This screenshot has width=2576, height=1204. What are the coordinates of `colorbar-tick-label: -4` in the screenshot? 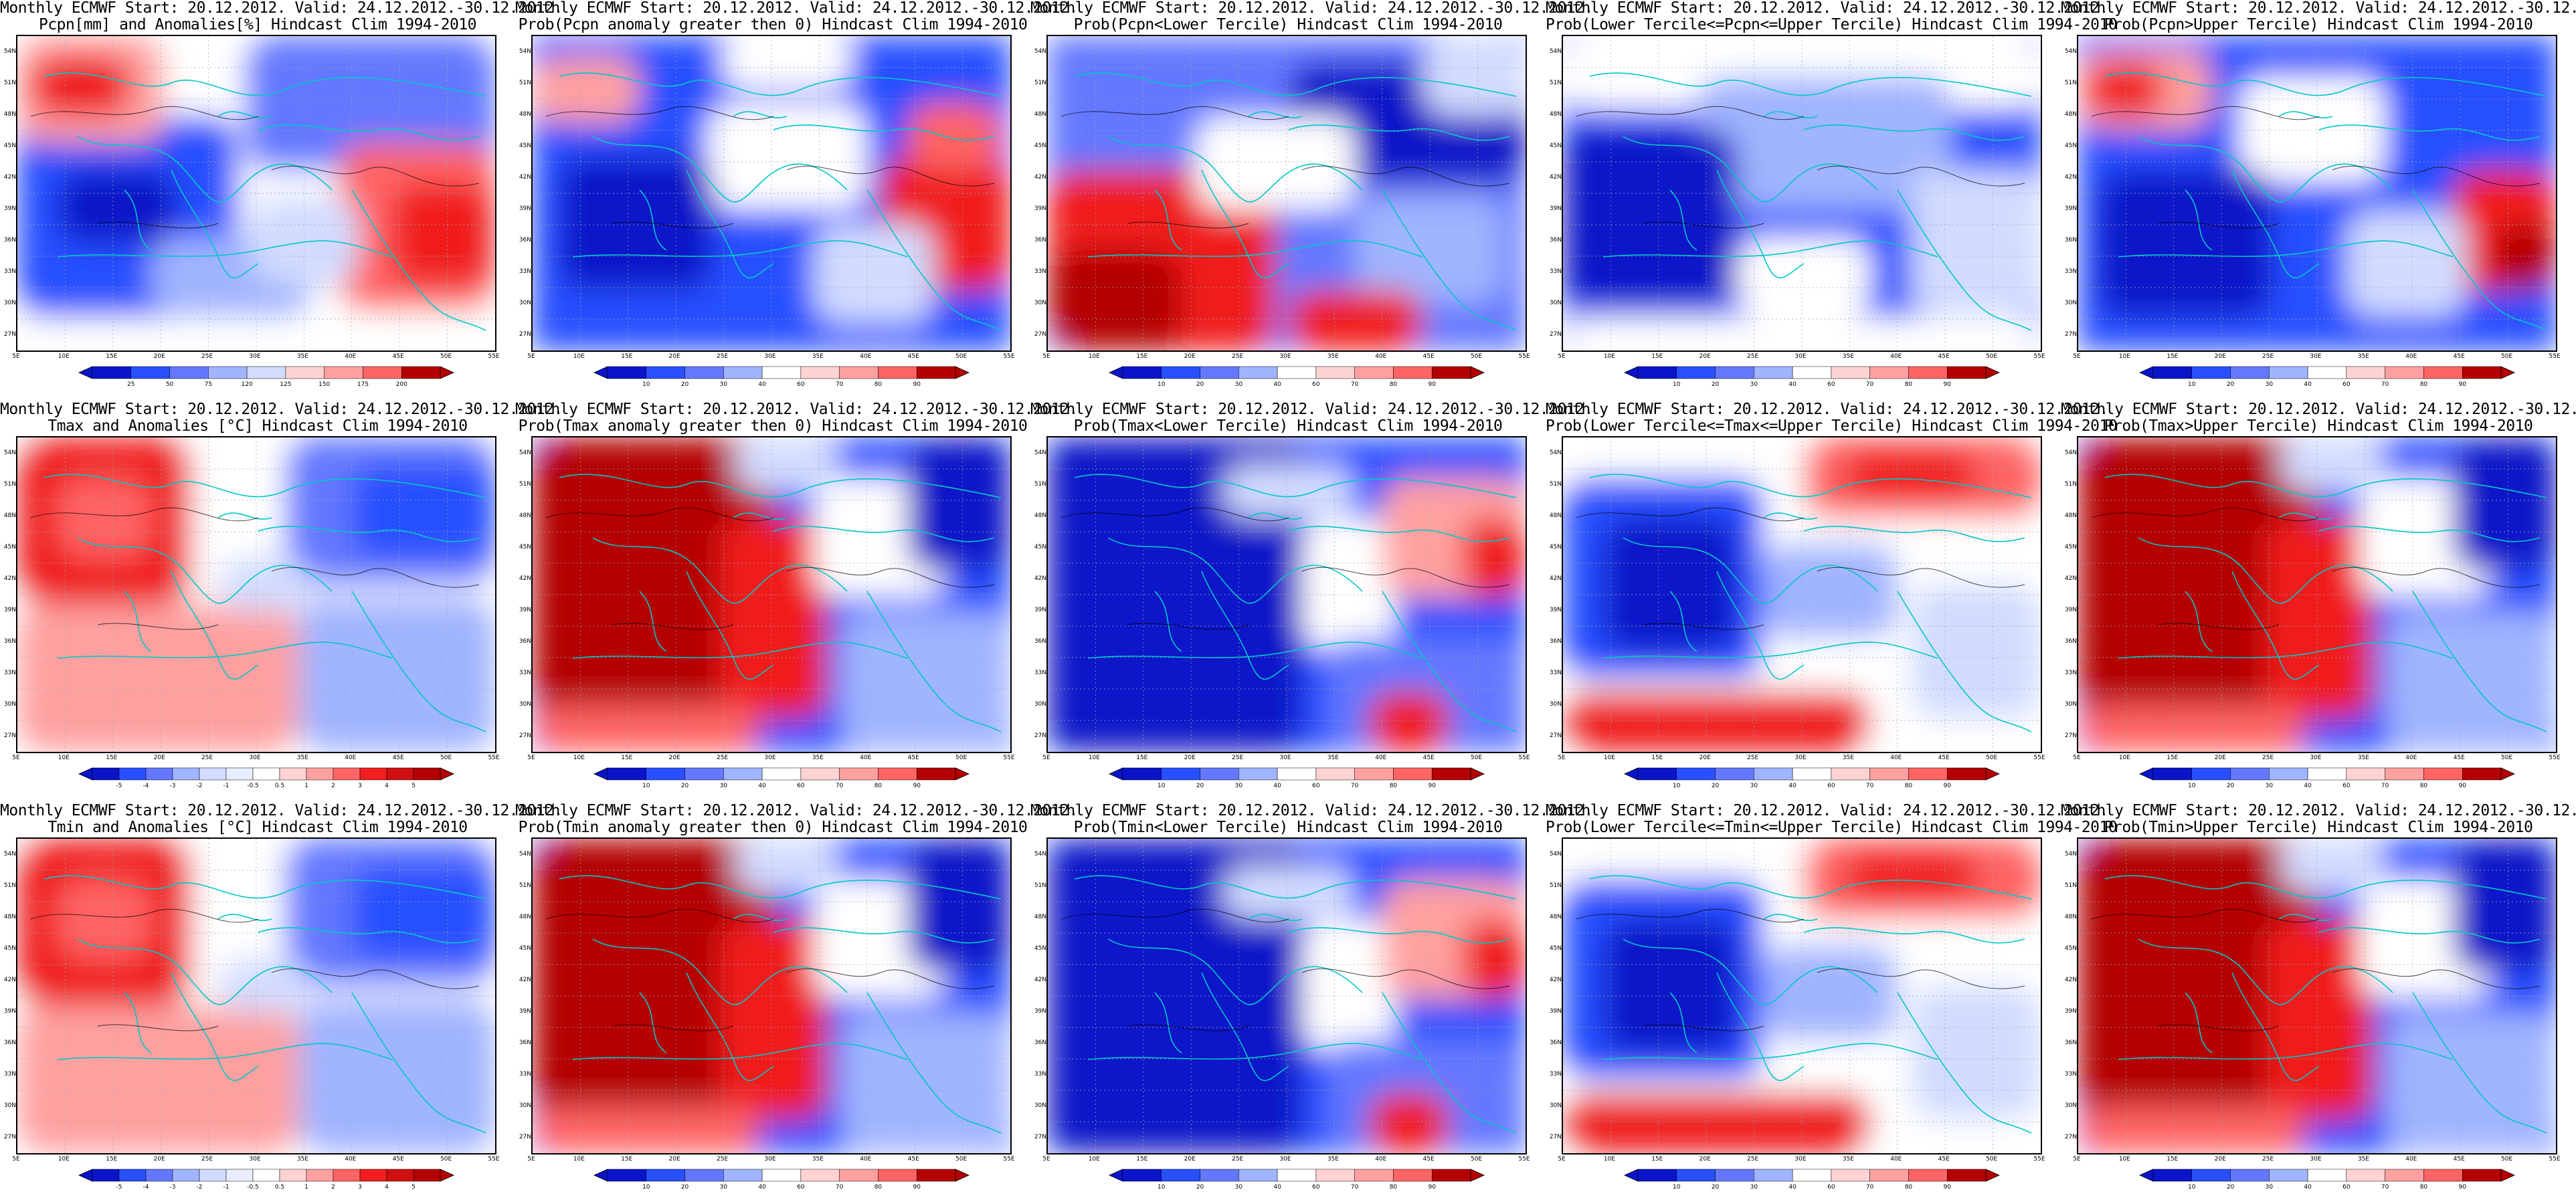 It's located at (146, 1187).